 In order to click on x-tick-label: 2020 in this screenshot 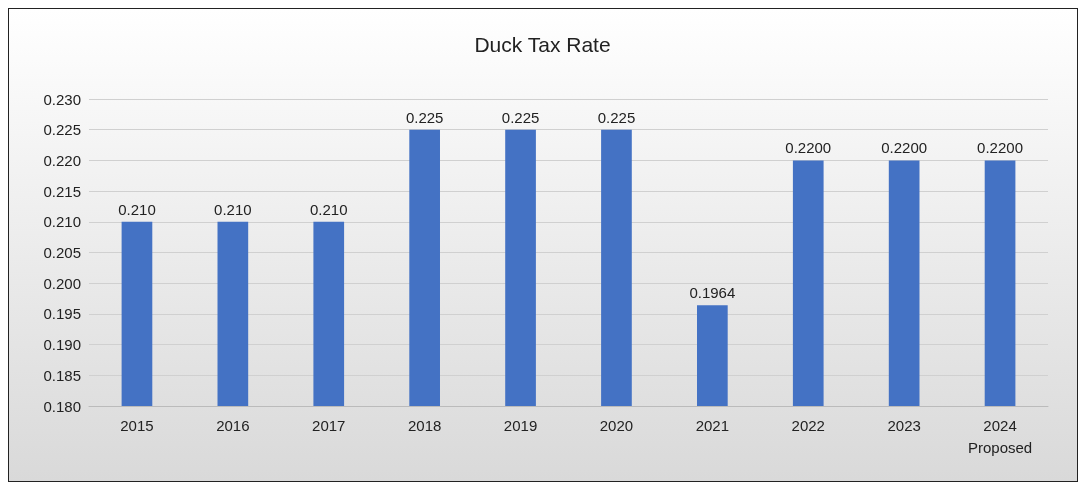, I will do `click(616, 425)`.